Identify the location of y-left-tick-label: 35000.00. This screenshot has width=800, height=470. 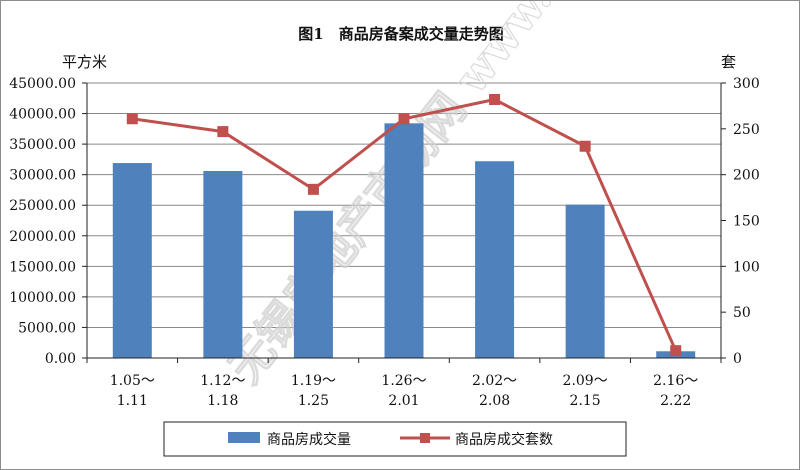
(42, 145).